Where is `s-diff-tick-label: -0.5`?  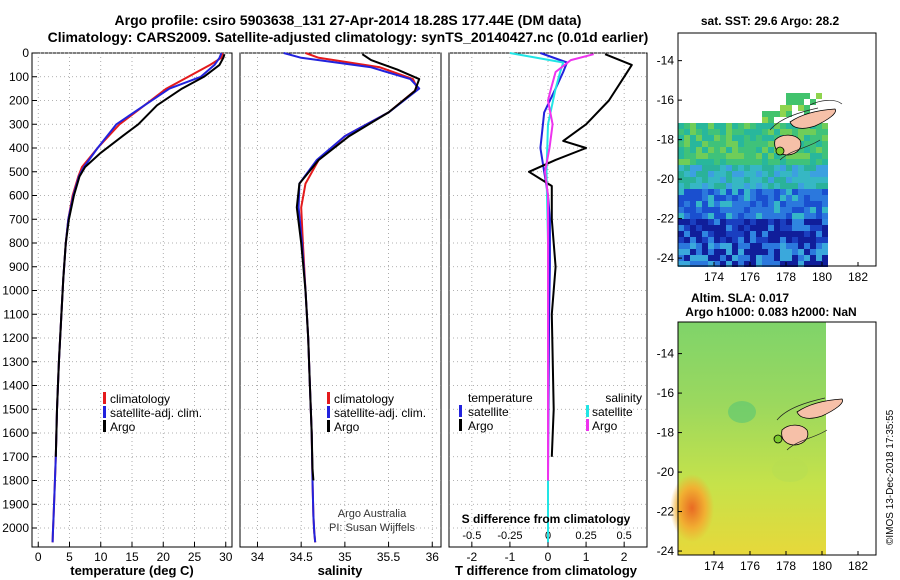 s-diff-tick-label: -0.5 is located at coordinates (471, 536).